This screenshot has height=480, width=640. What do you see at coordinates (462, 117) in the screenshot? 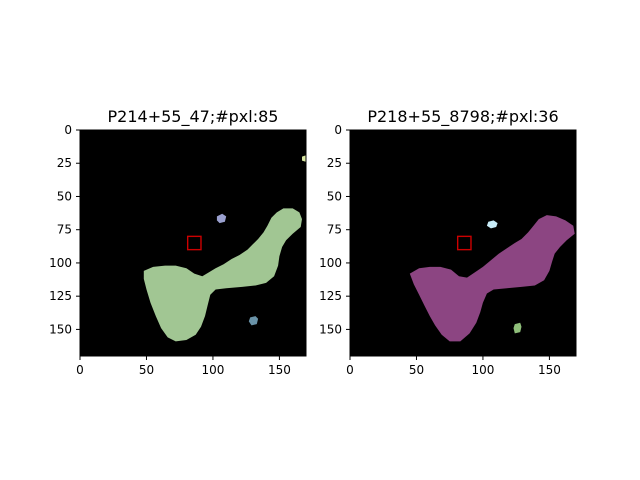
I see `right-panel-title: P218+55_8798;#pxl:36` at bounding box center [462, 117].